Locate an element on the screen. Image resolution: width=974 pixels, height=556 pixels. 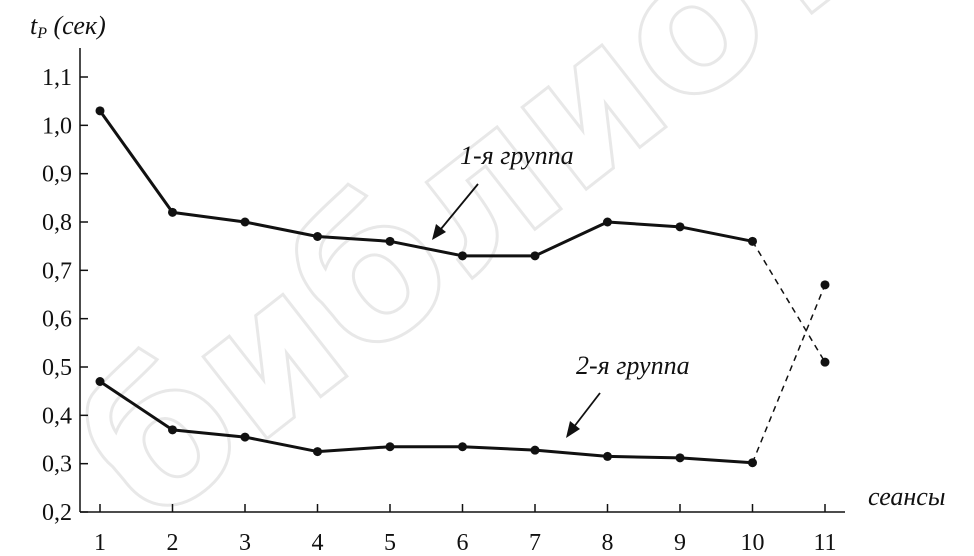
series-label-group-1: 1-я группа is located at coordinates (517, 155).